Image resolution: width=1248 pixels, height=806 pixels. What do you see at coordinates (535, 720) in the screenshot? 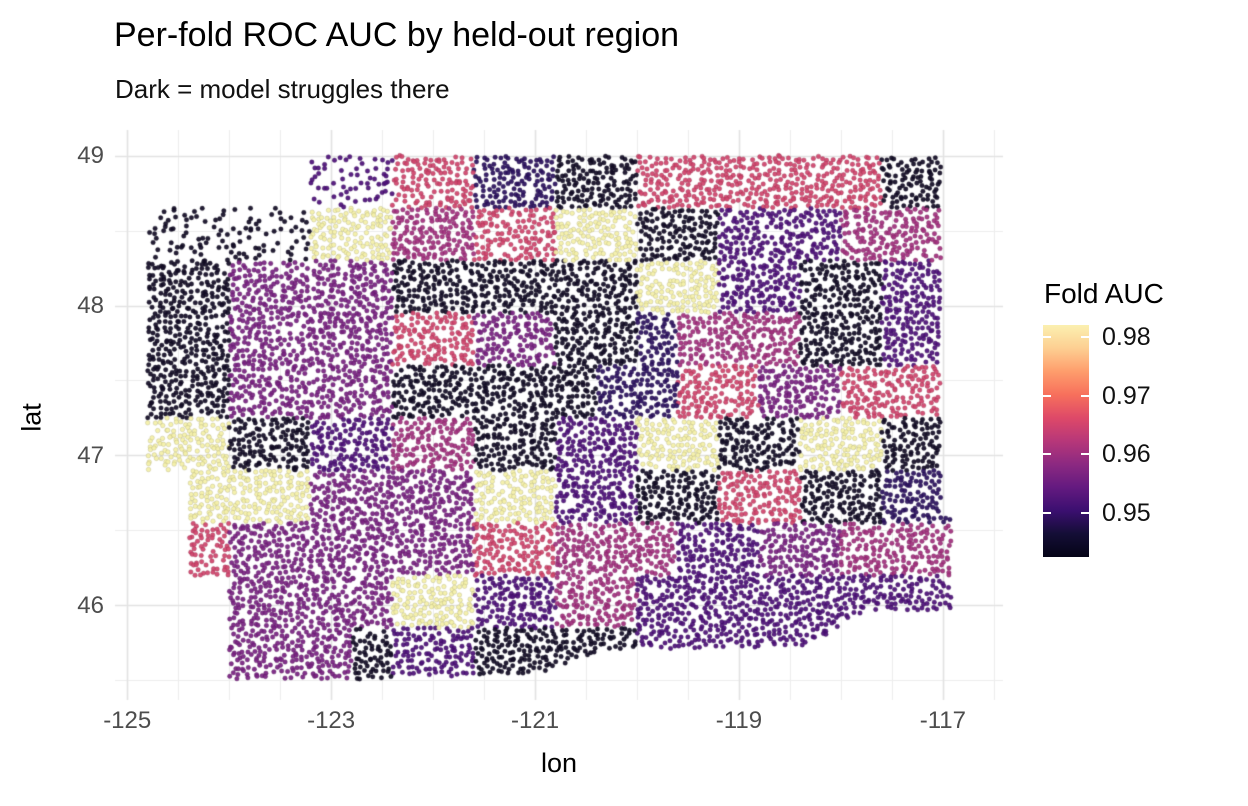
I see `x-tick-label: -121` at bounding box center [535, 720].